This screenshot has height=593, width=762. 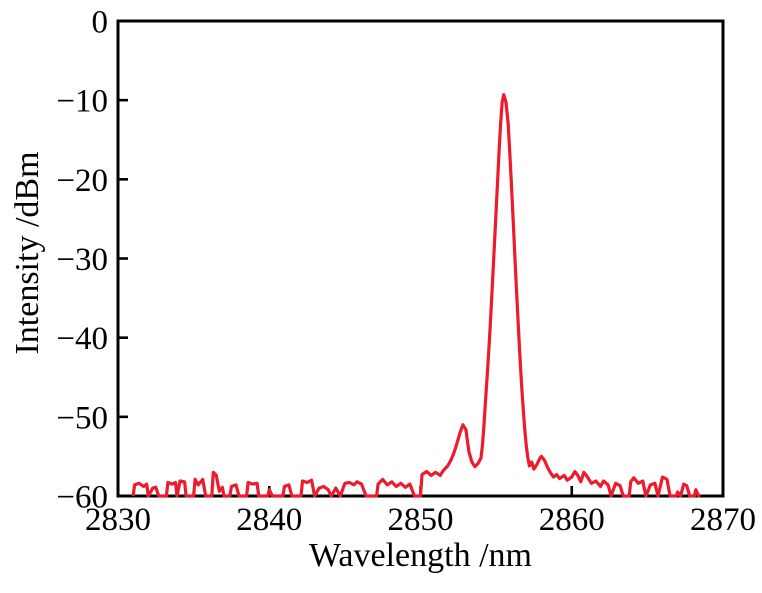 What do you see at coordinates (82, 418) in the screenshot?
I see `y-tick-label: −50` at bounding box center [82, 418].